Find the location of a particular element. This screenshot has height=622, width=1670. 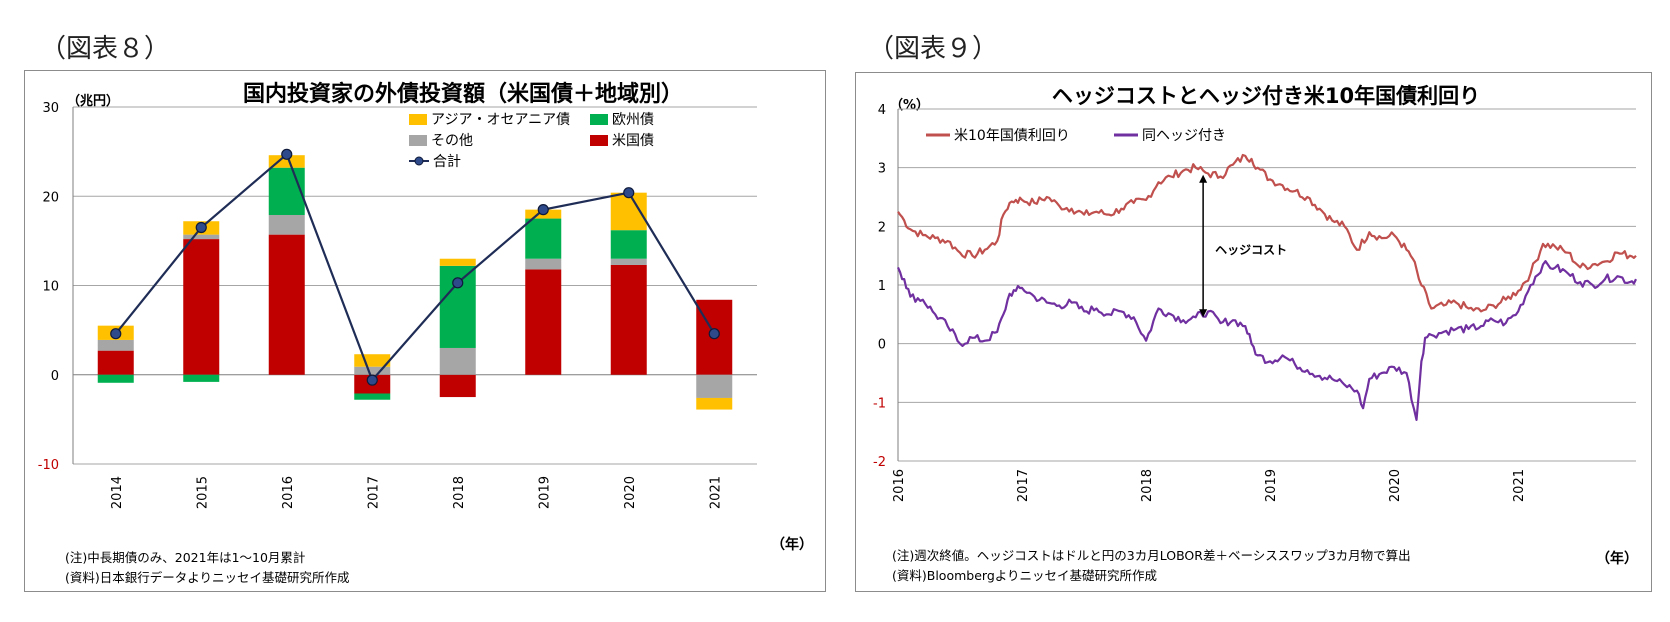

y-tick-label: -1 is located at coordinates (879, 403).